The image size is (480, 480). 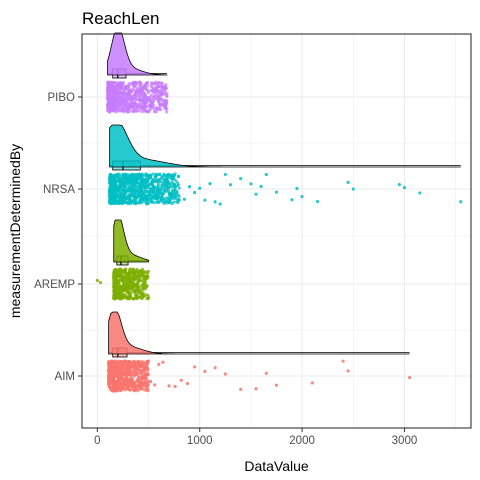 What do you see at coordinates (58, 237) in the screenshot?
I see `y-axis: AIMAREMPNRSAPIBO` at bounding box center [58, 237].